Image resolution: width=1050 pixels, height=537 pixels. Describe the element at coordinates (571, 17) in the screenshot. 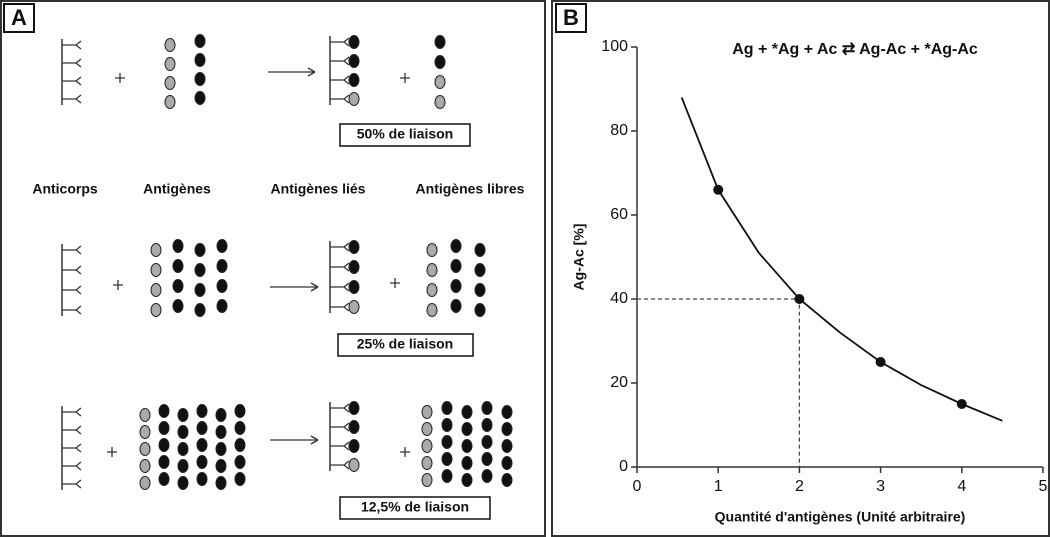

I see `panel-label: B` at that location.